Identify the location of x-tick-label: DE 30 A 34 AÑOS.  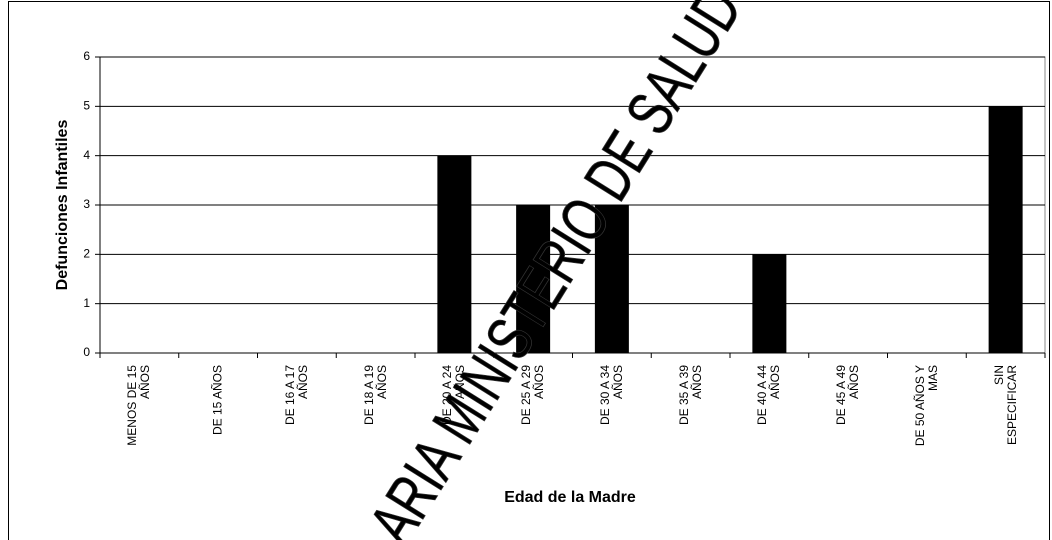
(611, 395).